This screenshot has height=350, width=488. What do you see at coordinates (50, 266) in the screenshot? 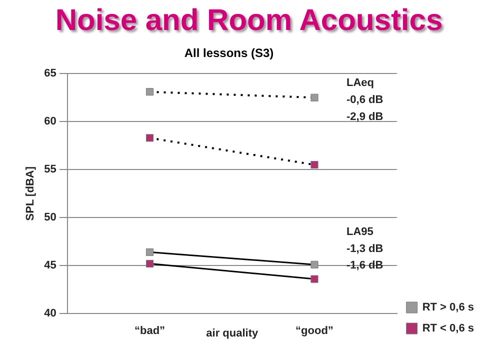
I see `y-tick-label: 45` at bounding box center [50, 266].